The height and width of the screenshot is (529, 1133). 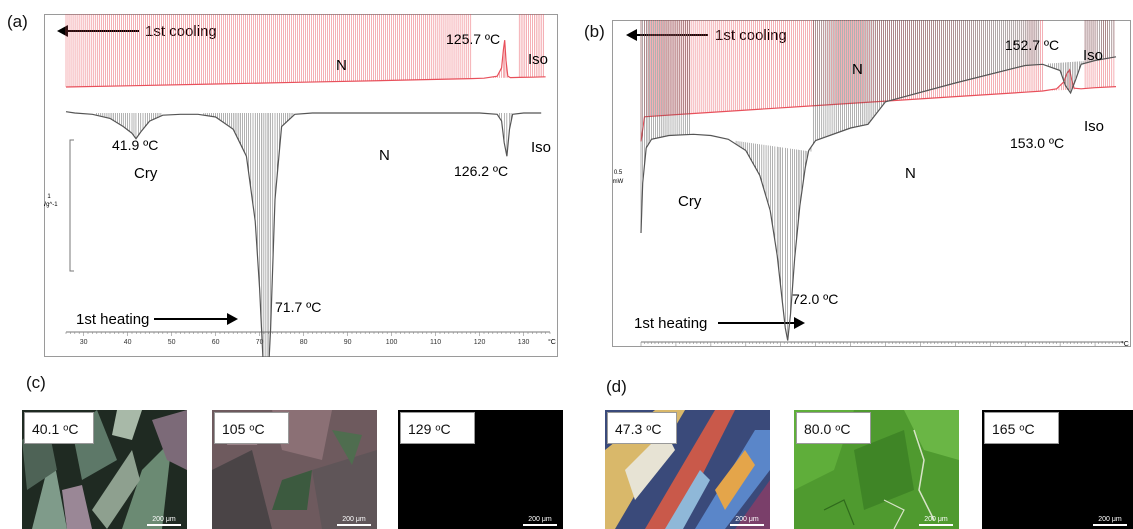 What do you see at coordinates (751, 35) in the screenshot?
I see `cooling-label-b: 1st cooling` at bounding box center [751, 35].